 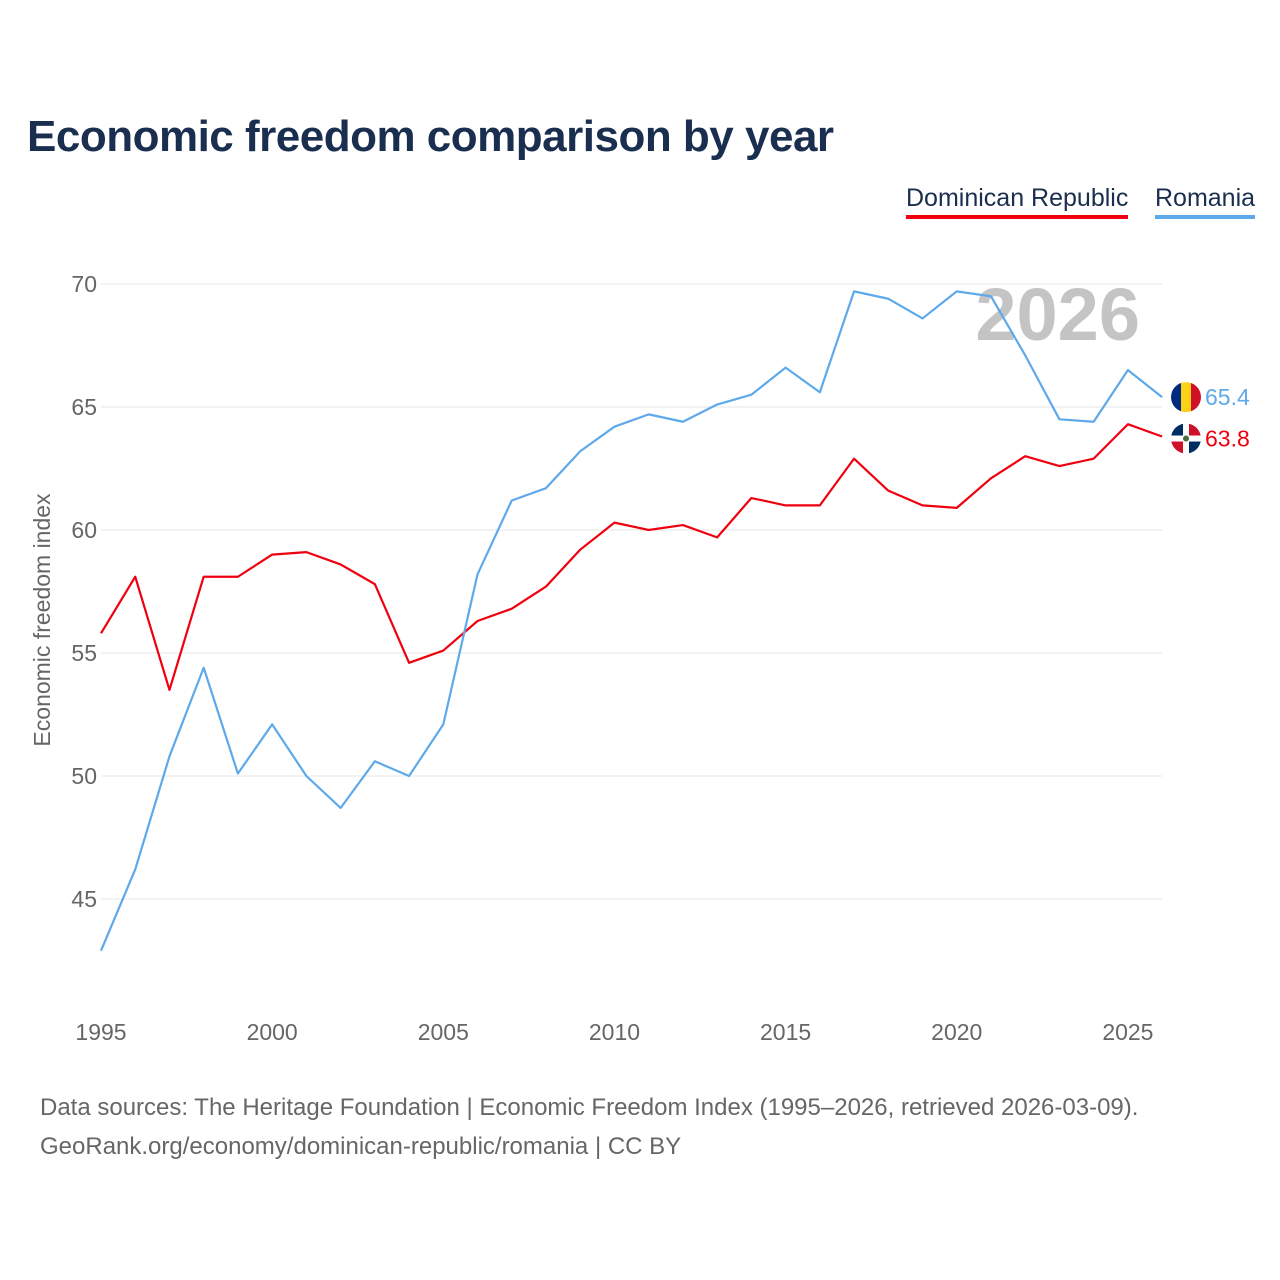 I want to click on end-value-label: 65.4, so click(x=1227, y=397).